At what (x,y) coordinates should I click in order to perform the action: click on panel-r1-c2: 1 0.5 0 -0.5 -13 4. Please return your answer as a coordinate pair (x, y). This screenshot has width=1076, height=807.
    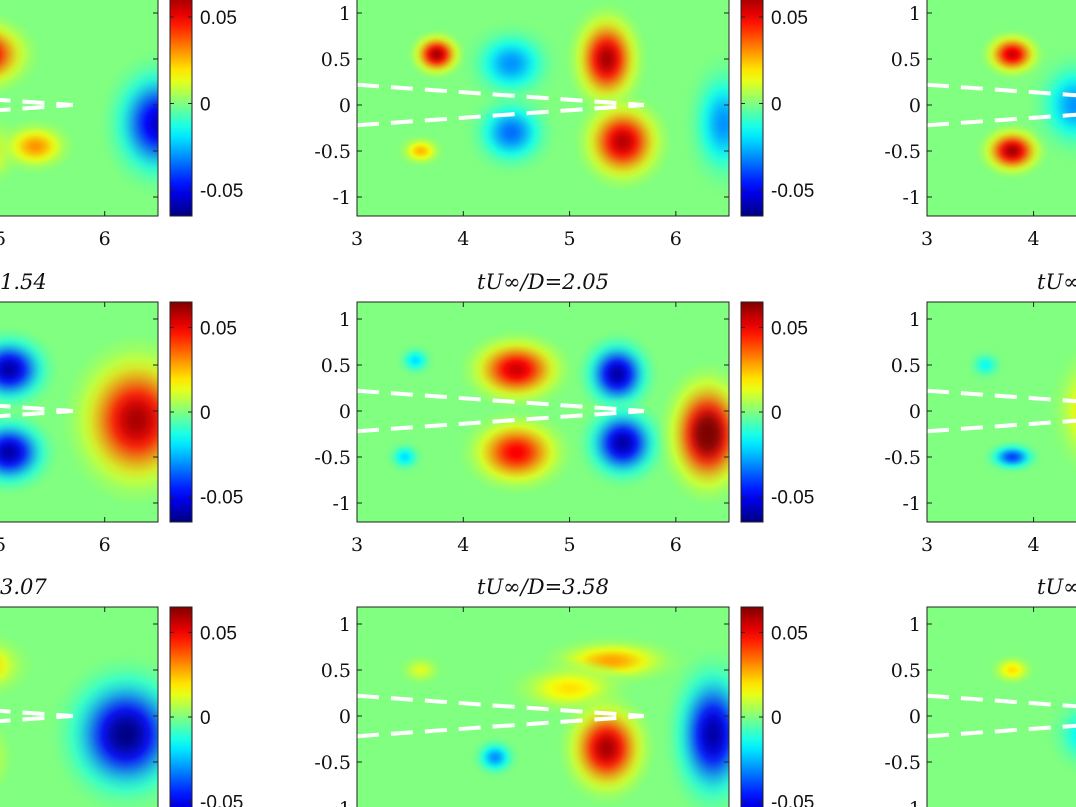
    Looking at the image, I should click on (980, 428).